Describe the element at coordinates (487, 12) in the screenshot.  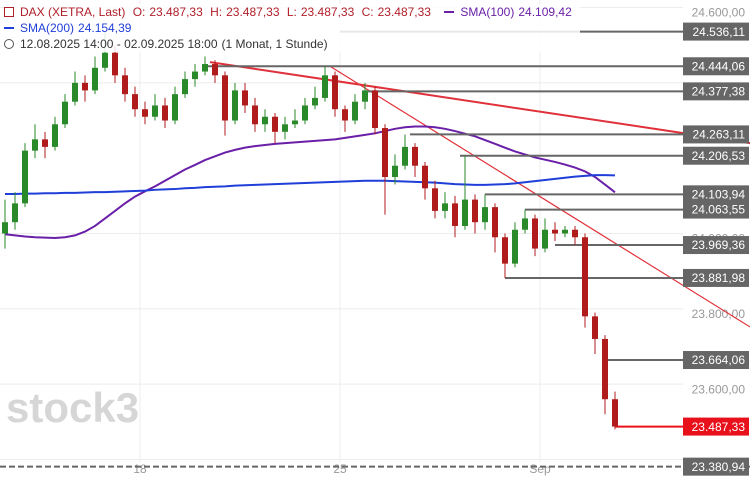
I see `legend-name: SMA(100)` at that location.